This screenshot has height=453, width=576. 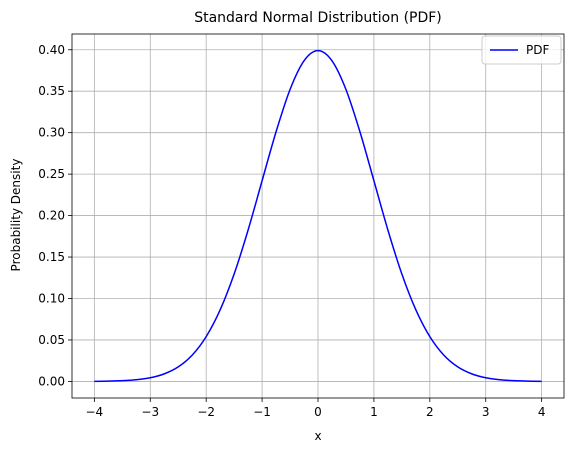 I want to click on y-axis-label: Probability Density, so click(x=16, y=215).